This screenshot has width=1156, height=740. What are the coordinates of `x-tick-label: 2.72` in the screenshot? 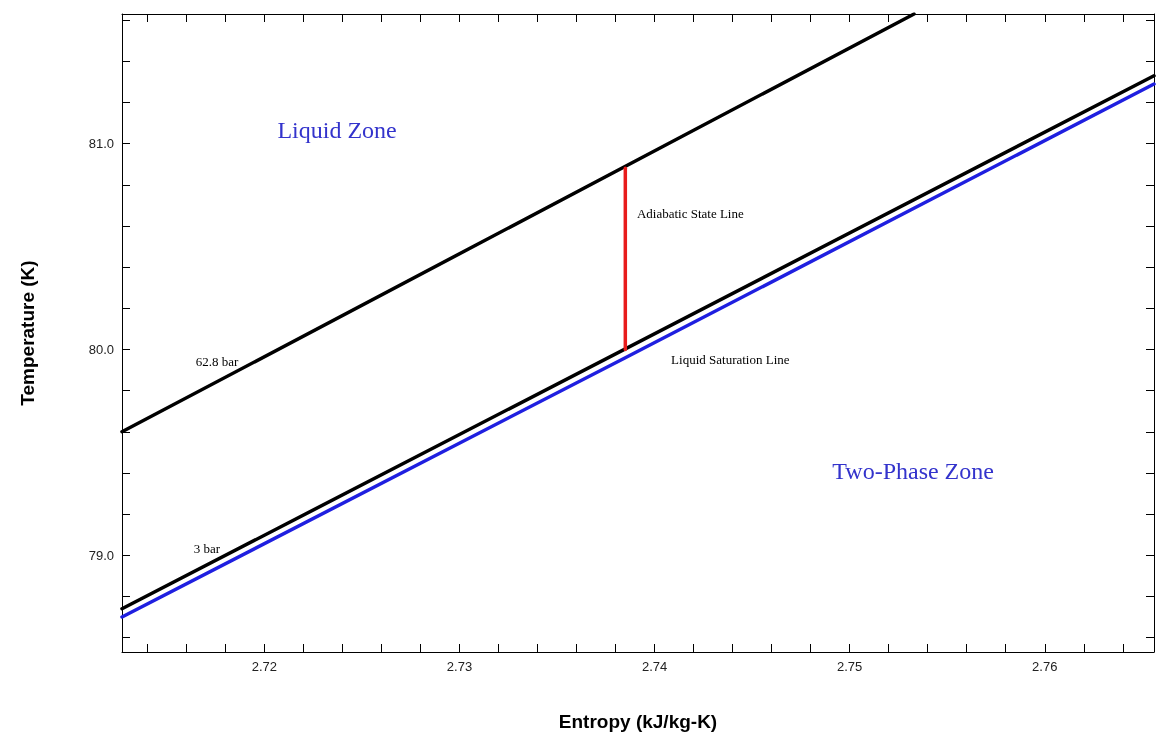 It's located at (264, 666).